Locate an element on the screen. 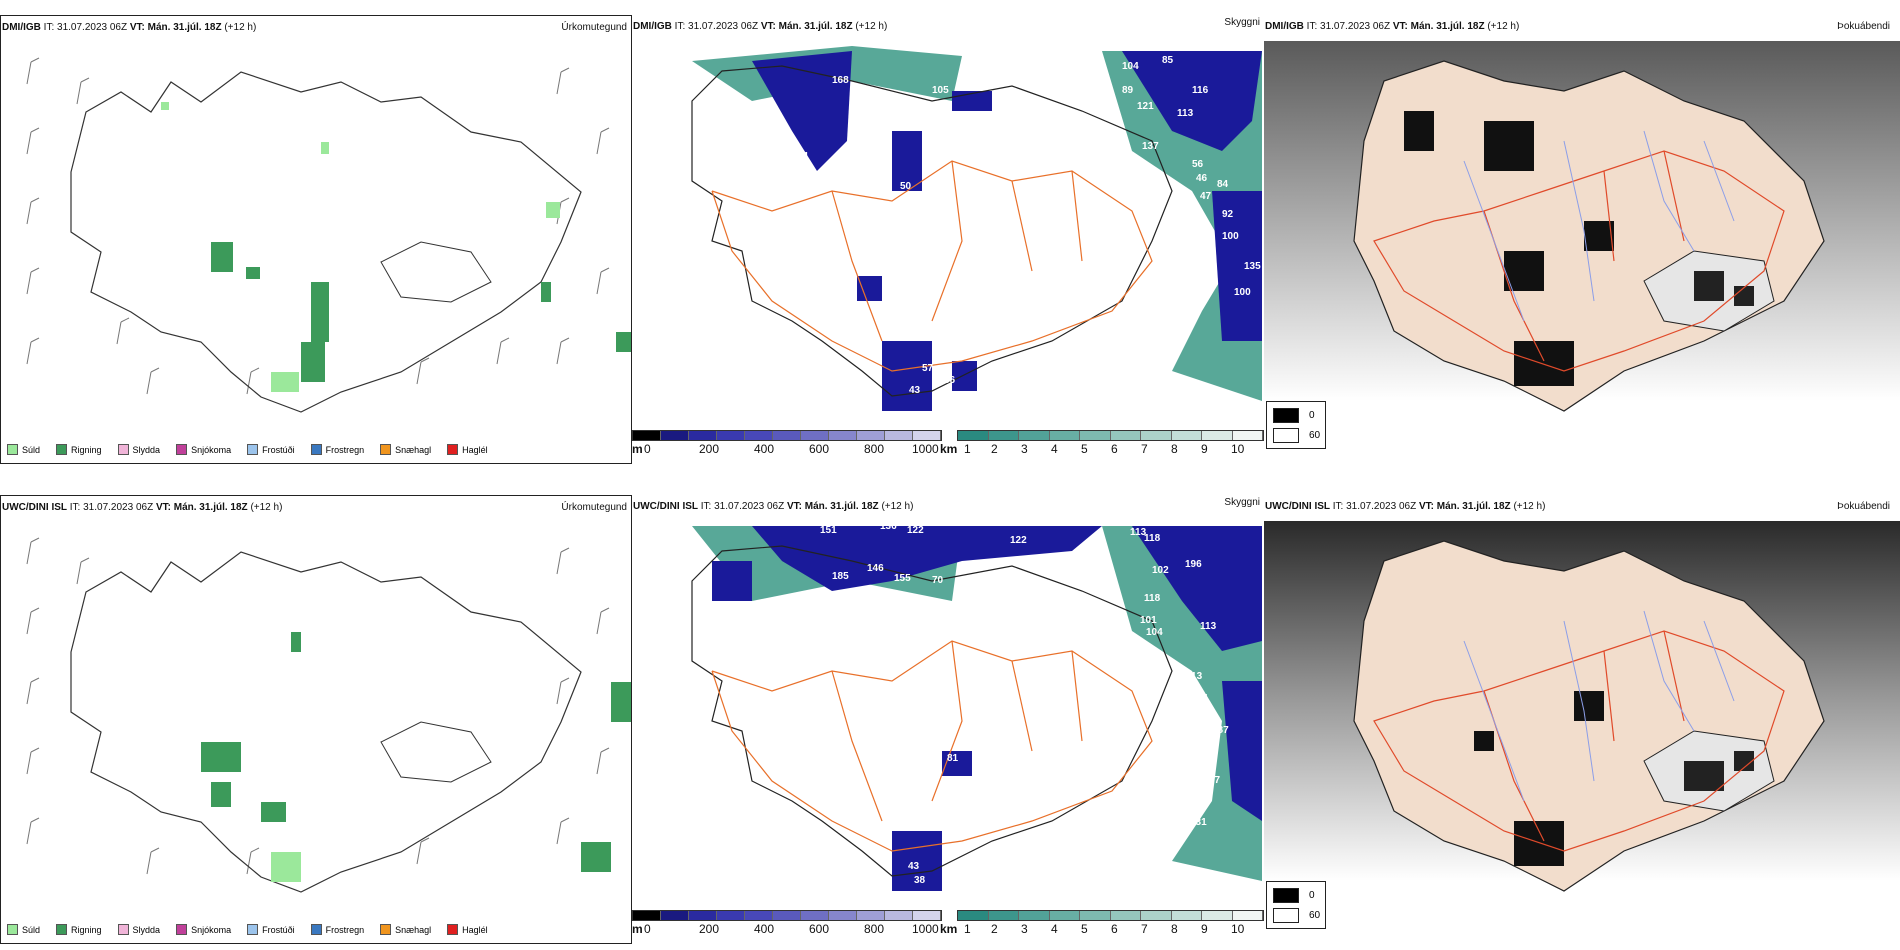 Image resolution: width=1900 pixels, height=950 pixels. legend-label: Haglél is located at coordinates (475, 449).